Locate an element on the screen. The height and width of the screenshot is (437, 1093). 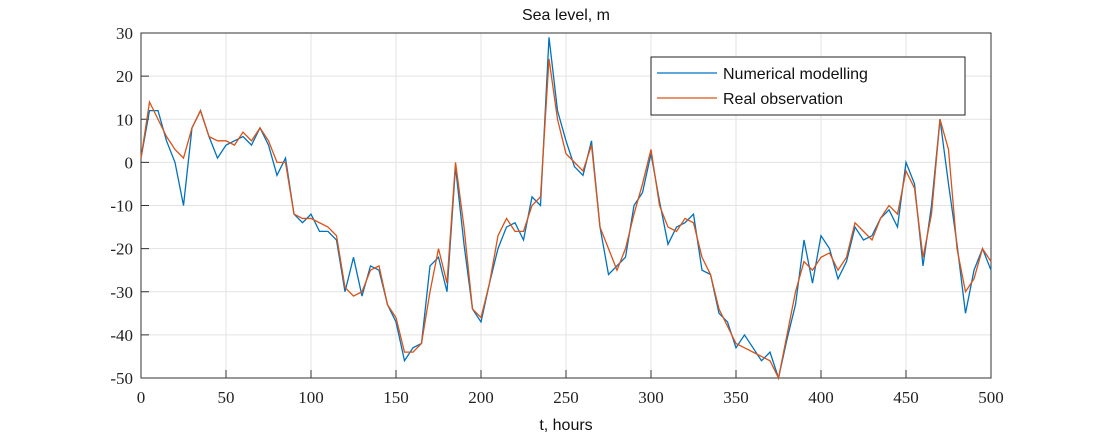
y-tick-label: 20 is located at coordinates (124, 76).